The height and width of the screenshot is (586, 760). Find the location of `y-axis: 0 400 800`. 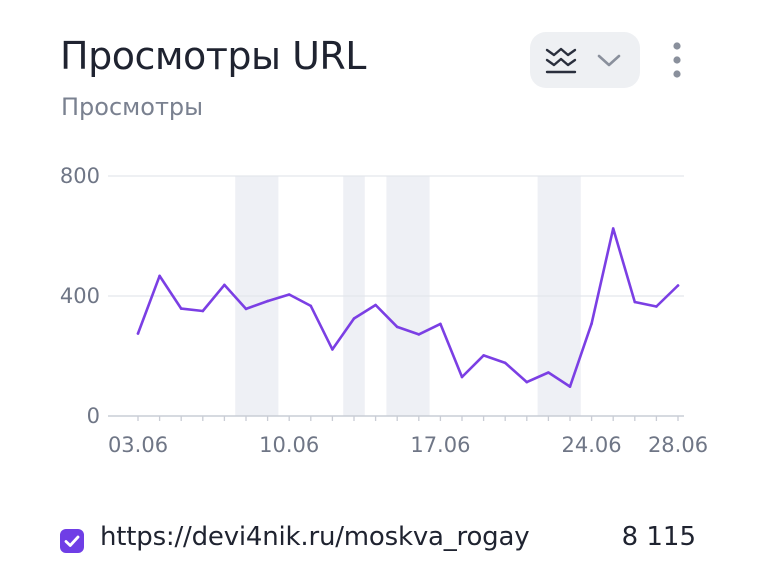

y-axis: 0 400 800 is located at coordinates (80, 296).